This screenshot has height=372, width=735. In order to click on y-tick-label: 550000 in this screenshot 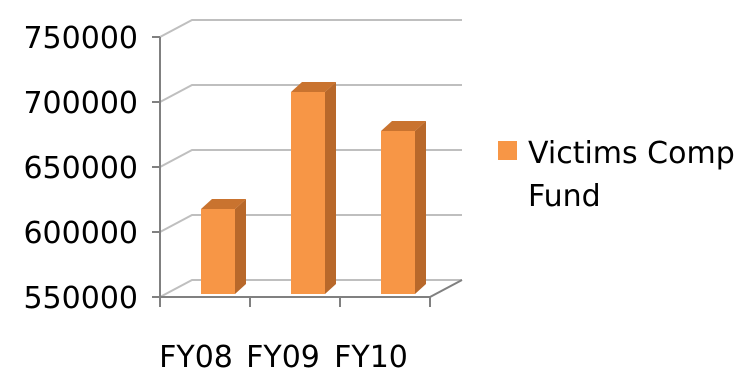, I will do `click(80, 298)`.